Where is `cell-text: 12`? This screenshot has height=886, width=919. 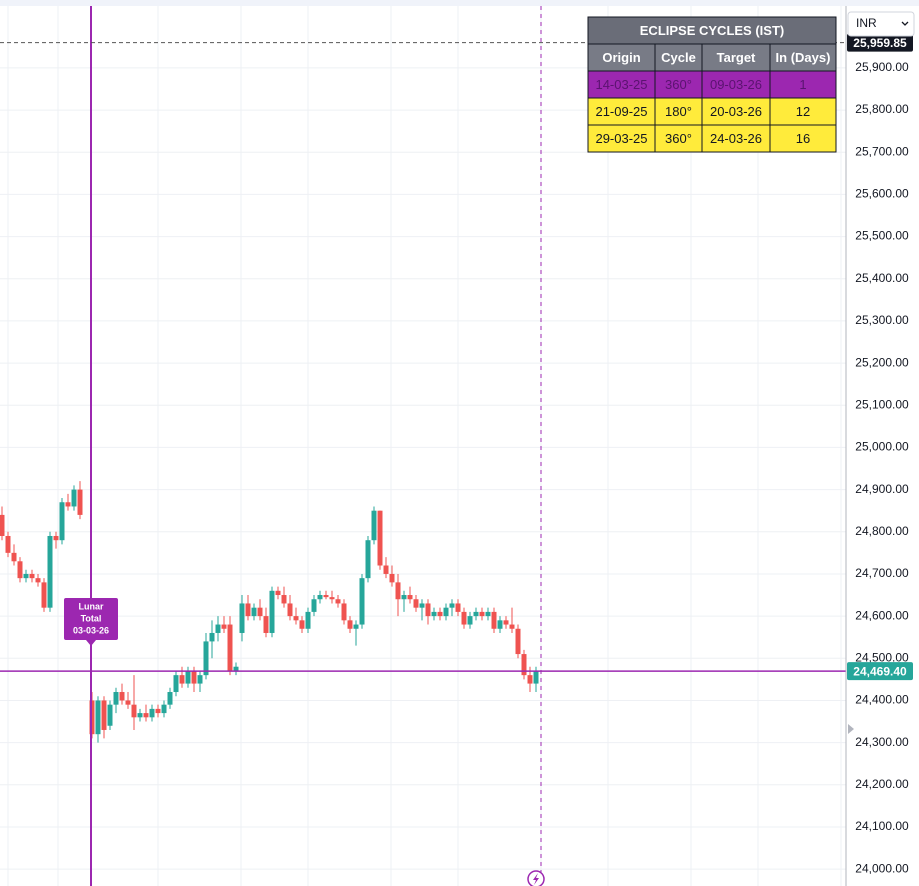
cell-text: 12 is located at coordinates (803, 111).